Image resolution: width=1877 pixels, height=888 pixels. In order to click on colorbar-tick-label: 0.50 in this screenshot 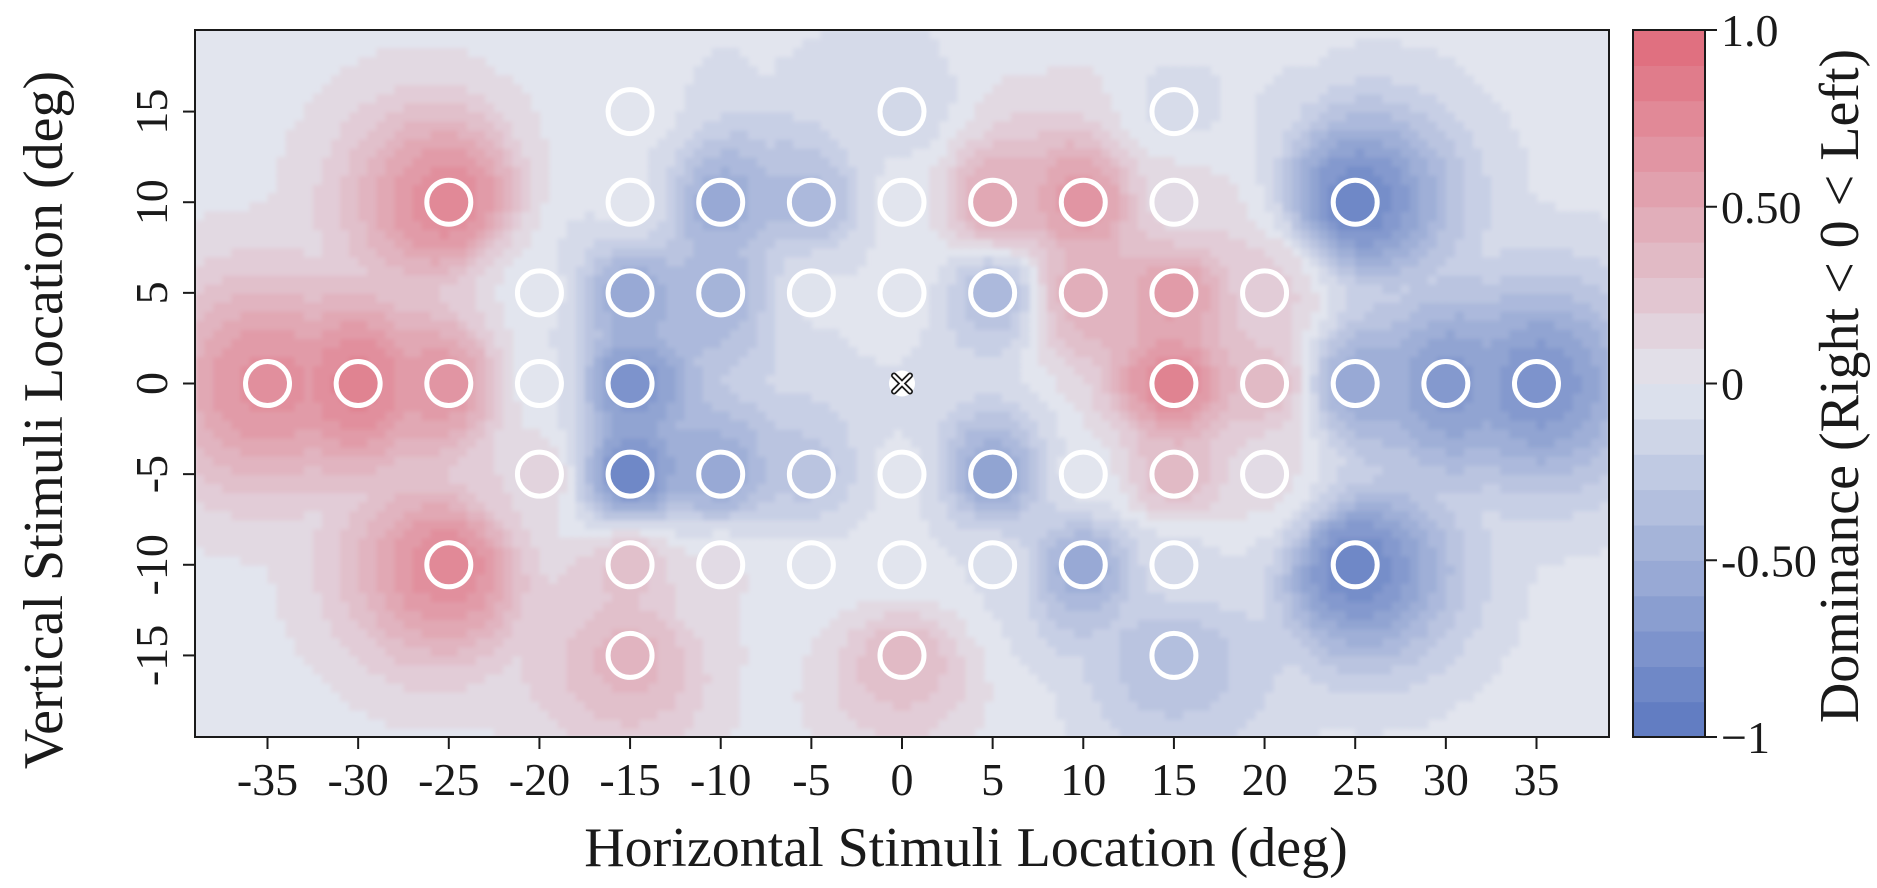, I will do `click(1761, 207)`.